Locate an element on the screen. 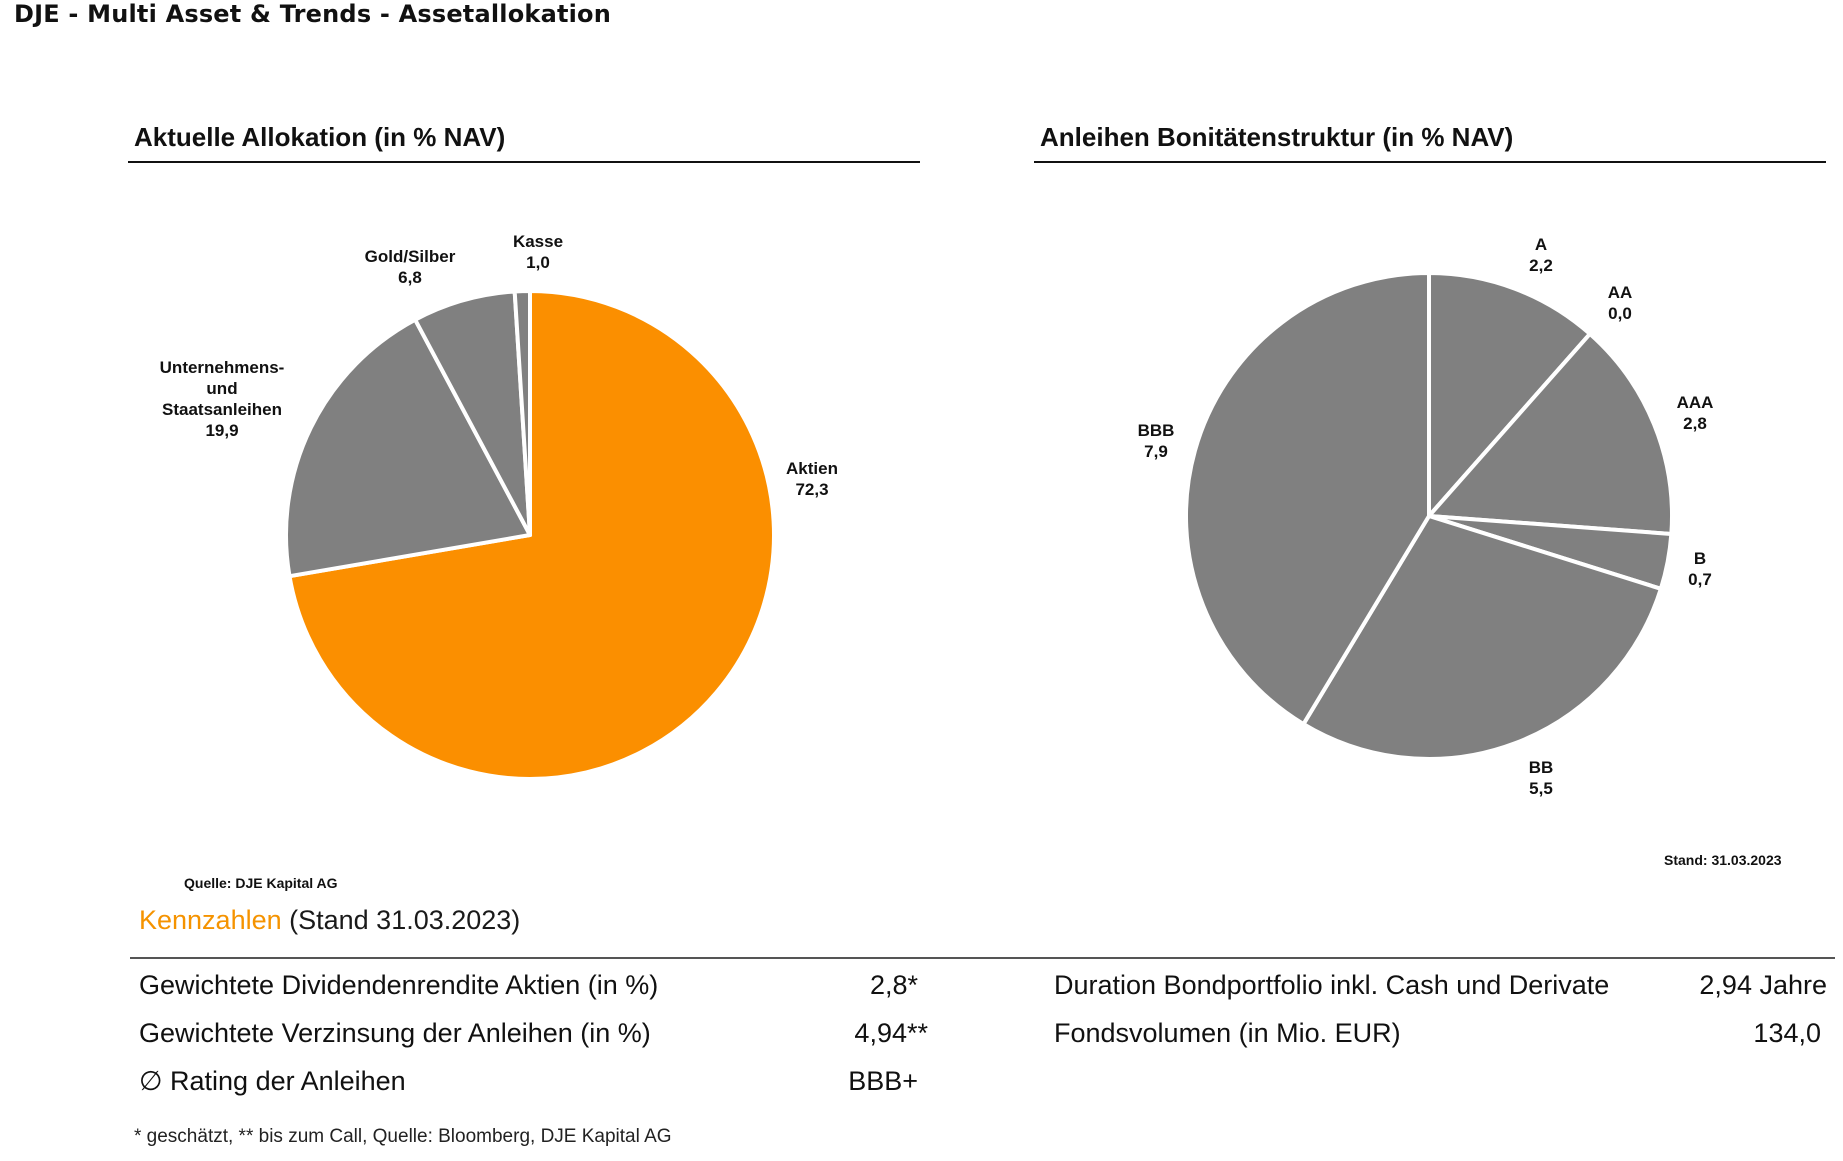 The image size is (1843, 1161). pie-label-aktien: Aktien 72,3 is located at coordinates (812, 479).